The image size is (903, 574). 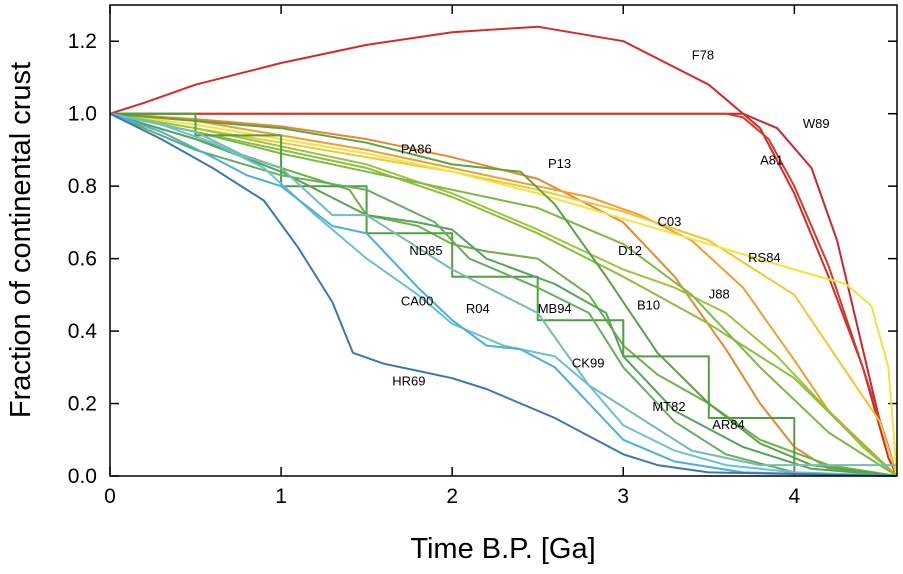 I want to click on y-tick-label: 0.0, so click(x=82, y=476).